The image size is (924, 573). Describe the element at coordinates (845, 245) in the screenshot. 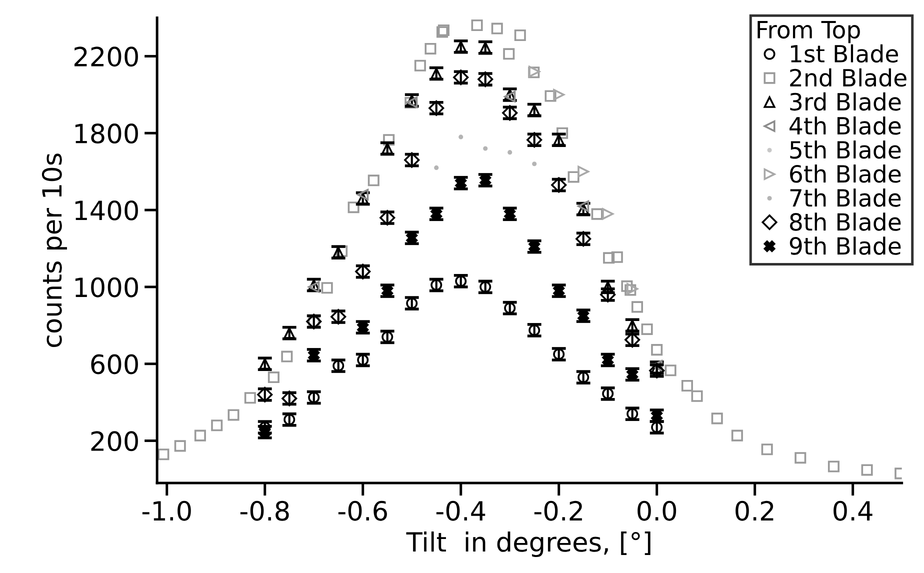

I see `legend-label: 9th Blade` at that location.